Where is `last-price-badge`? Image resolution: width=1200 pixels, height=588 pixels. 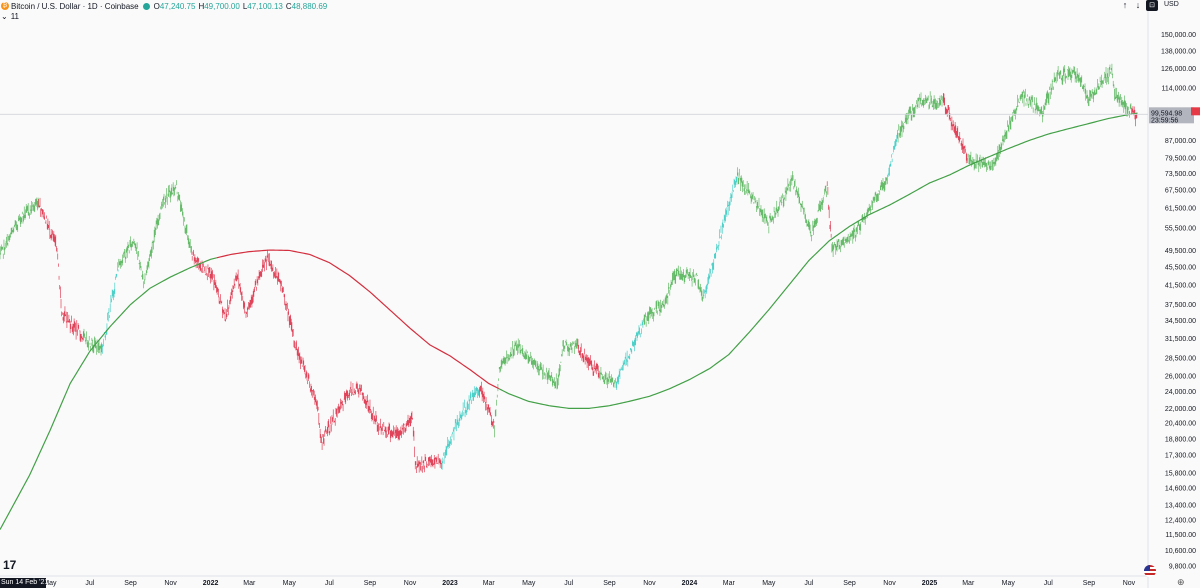
last-price-badge is located at coordinates (1171, 115).